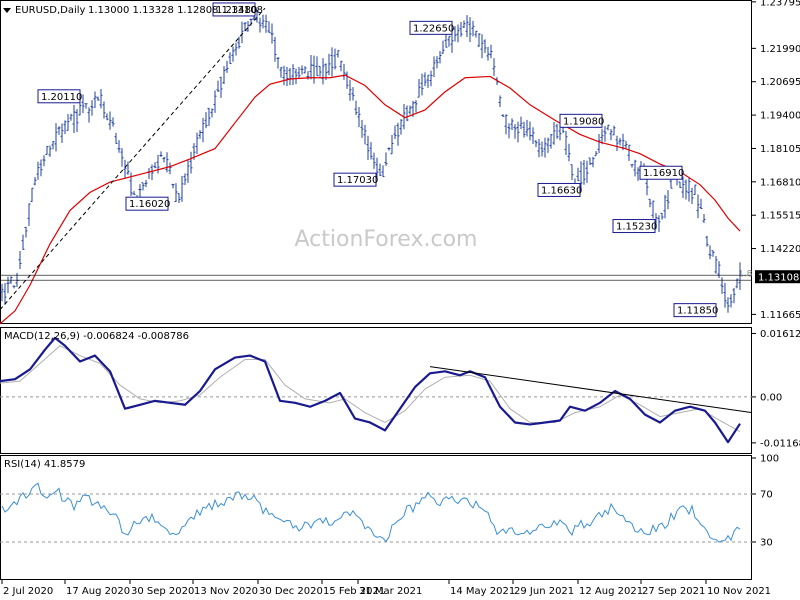 Image resolution: width=800 pixels, height=600 pixels. I want to click on price-callout-label: 1.20110, so click(61, 97).